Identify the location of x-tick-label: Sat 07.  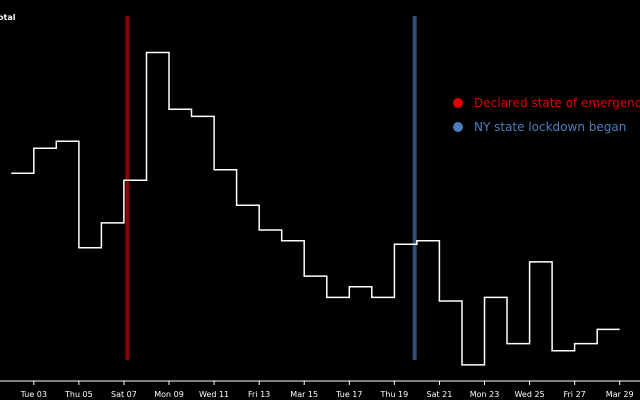
(124, 394).